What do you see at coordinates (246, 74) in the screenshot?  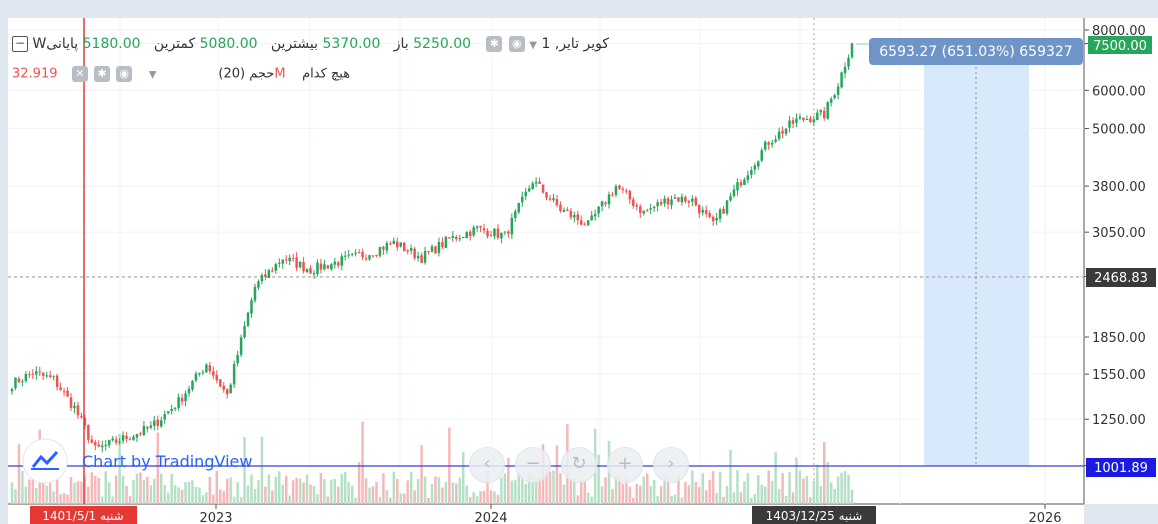 I see `volume-label: حجم (20)` at bounding box center [246, 74].